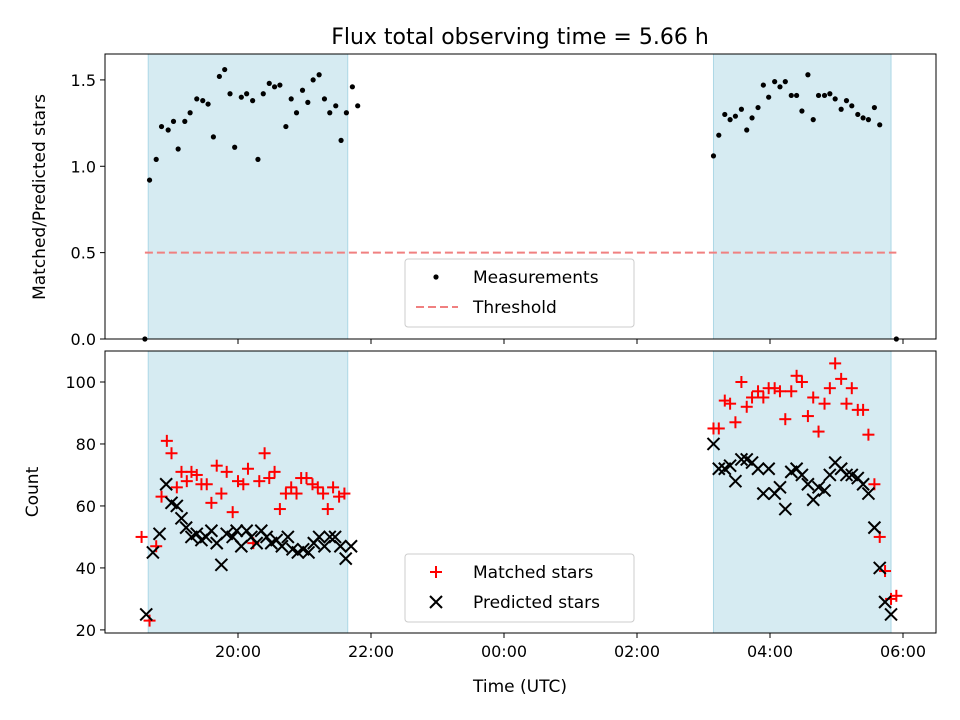  What do you see at coordinates (436, 572) in the screenshot?
I see `legend-matched-marker` at bounding box center [436, 572].